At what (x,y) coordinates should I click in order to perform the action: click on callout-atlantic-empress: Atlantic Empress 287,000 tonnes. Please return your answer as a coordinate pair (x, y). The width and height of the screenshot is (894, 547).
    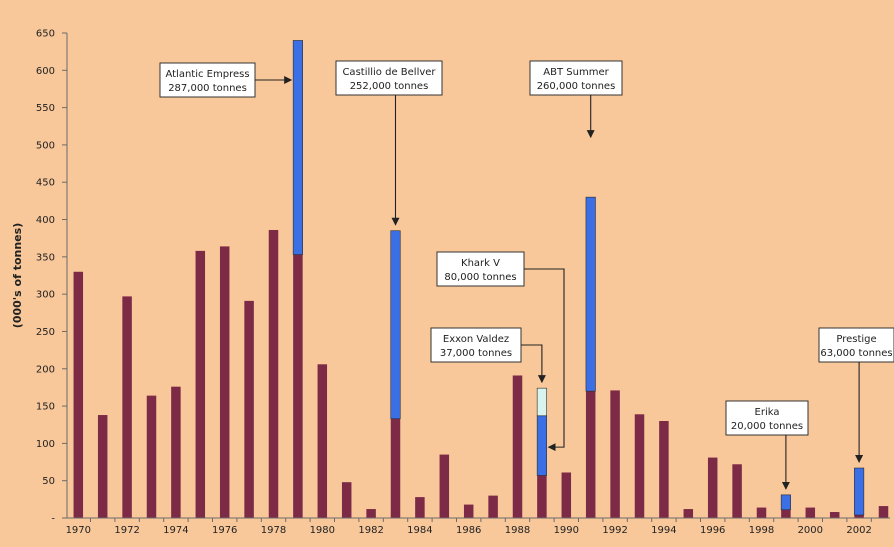
    Looking at the image, I should click on (226, 80).